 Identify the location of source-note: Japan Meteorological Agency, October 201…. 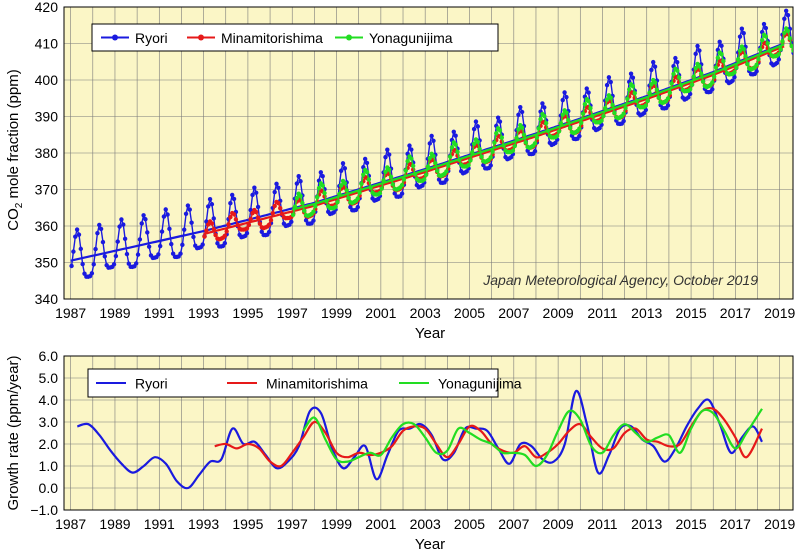
(620, 280).